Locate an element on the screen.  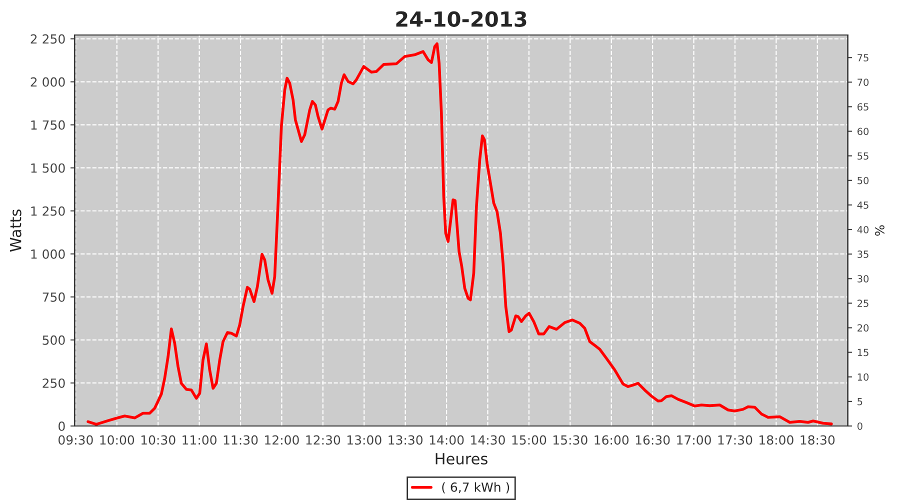
y2-tick-label: 45 is located at coordinates (862, 205).